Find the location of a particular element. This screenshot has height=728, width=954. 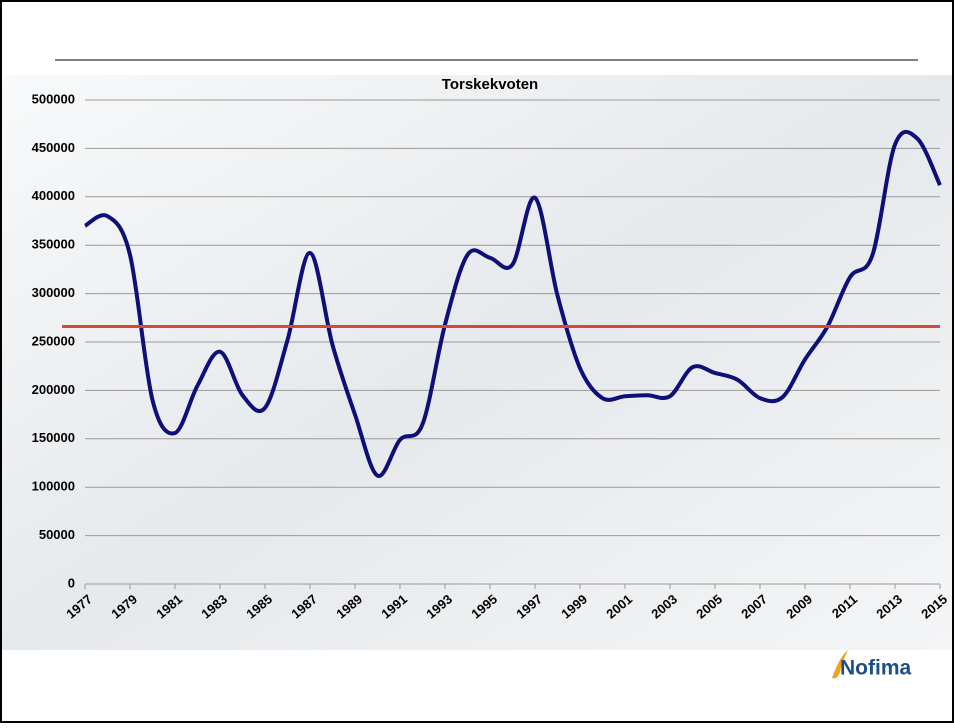

logo-mark is located at coordinates (840, 664).